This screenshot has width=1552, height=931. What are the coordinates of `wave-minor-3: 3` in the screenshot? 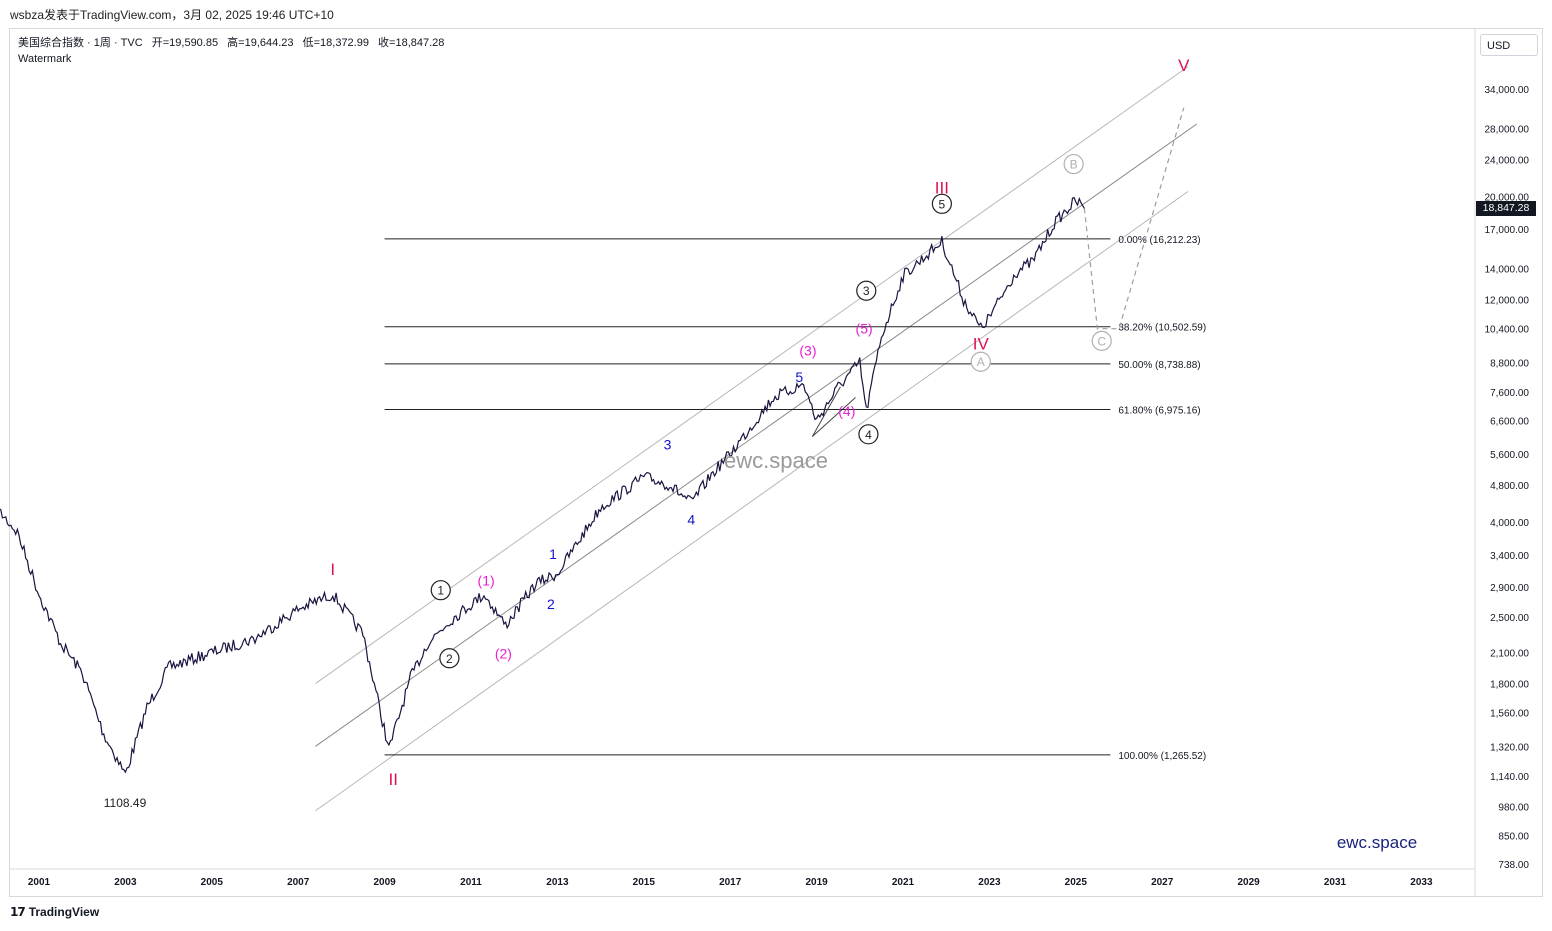 It's located at (668, 445).